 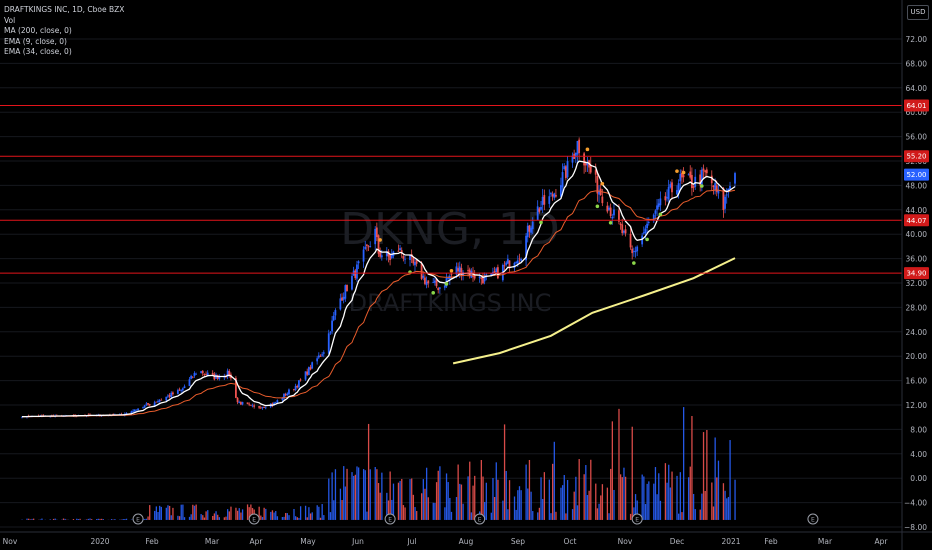 What do you see at coordinates (594, 311) in the screenshot?
I see `ma200-line` at bounding box center [594, 311].